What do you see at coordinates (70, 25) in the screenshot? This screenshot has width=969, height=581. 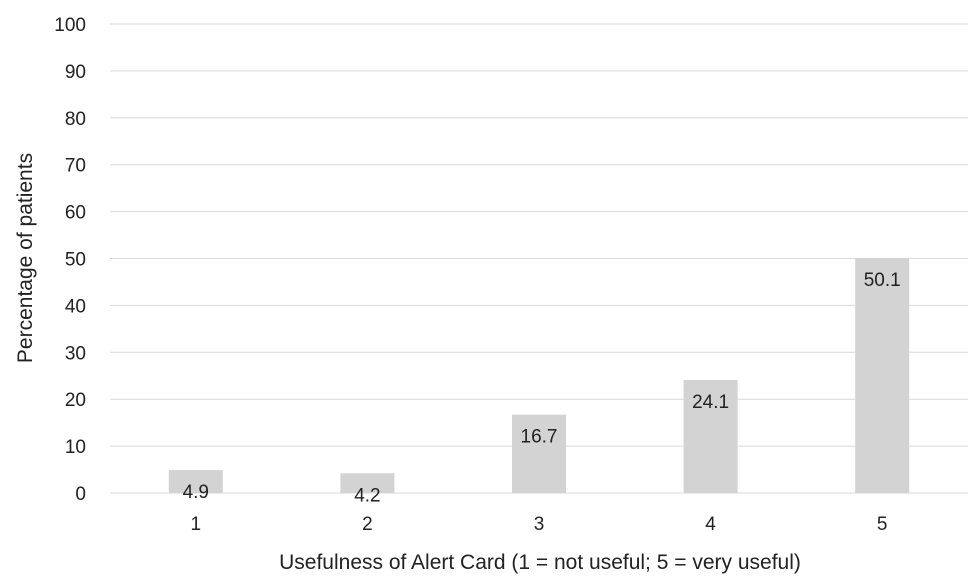 I see `y-tick-label: 100` at bounding box center [70, 25].